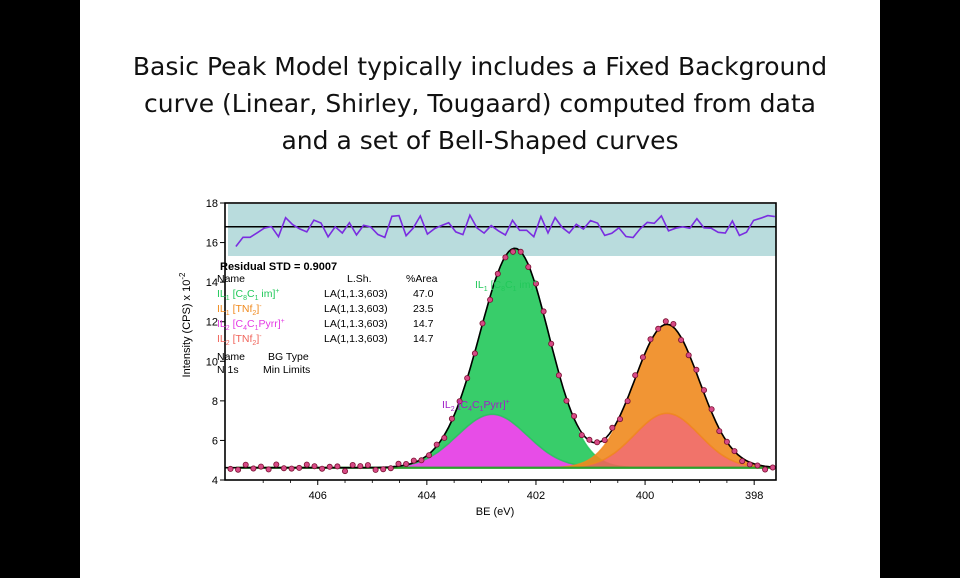 Image resolution: width=960 pixels, height=578 pixels. I want to click on region-header-name: Name, so click(231, 357).